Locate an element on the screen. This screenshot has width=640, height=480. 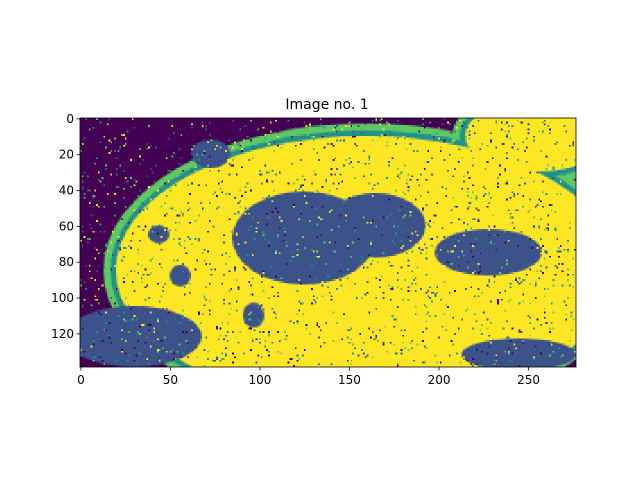
x-tick-label: 250 is located at coordinates (528, 380).